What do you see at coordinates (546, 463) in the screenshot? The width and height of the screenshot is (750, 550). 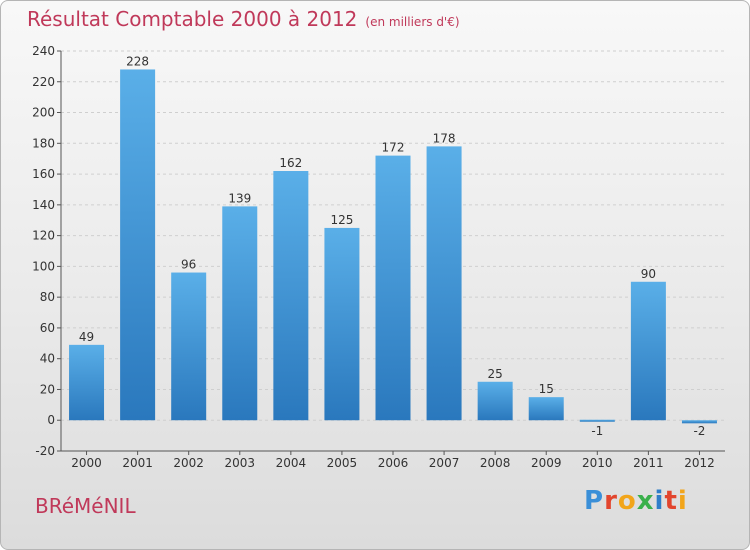 I see `x-tick-label: 2009` at bounding box center [546, 463].